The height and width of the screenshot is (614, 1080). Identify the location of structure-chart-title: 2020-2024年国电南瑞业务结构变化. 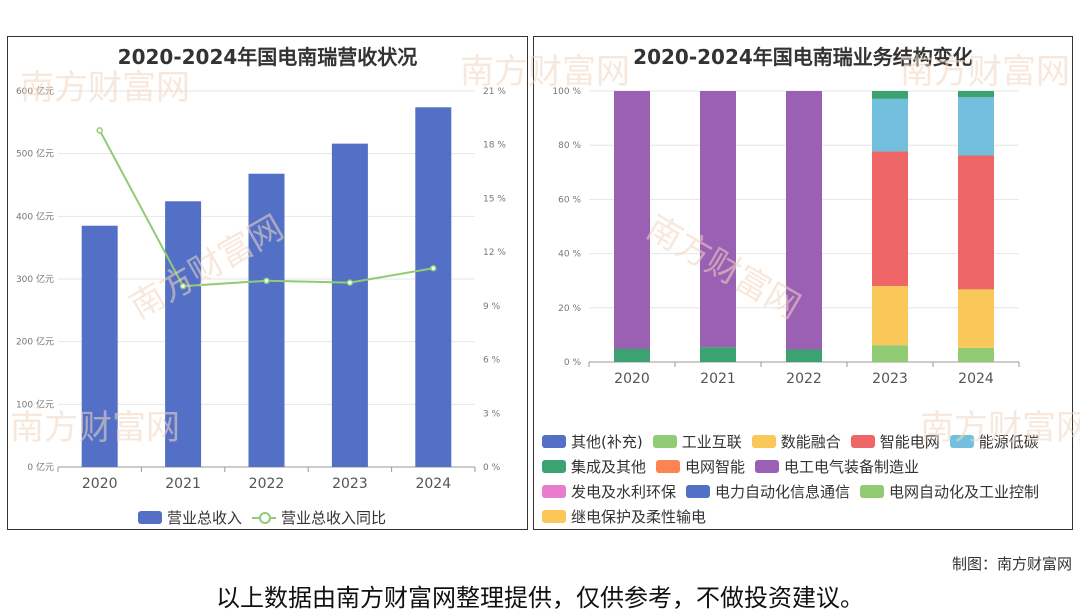
(803, 57).